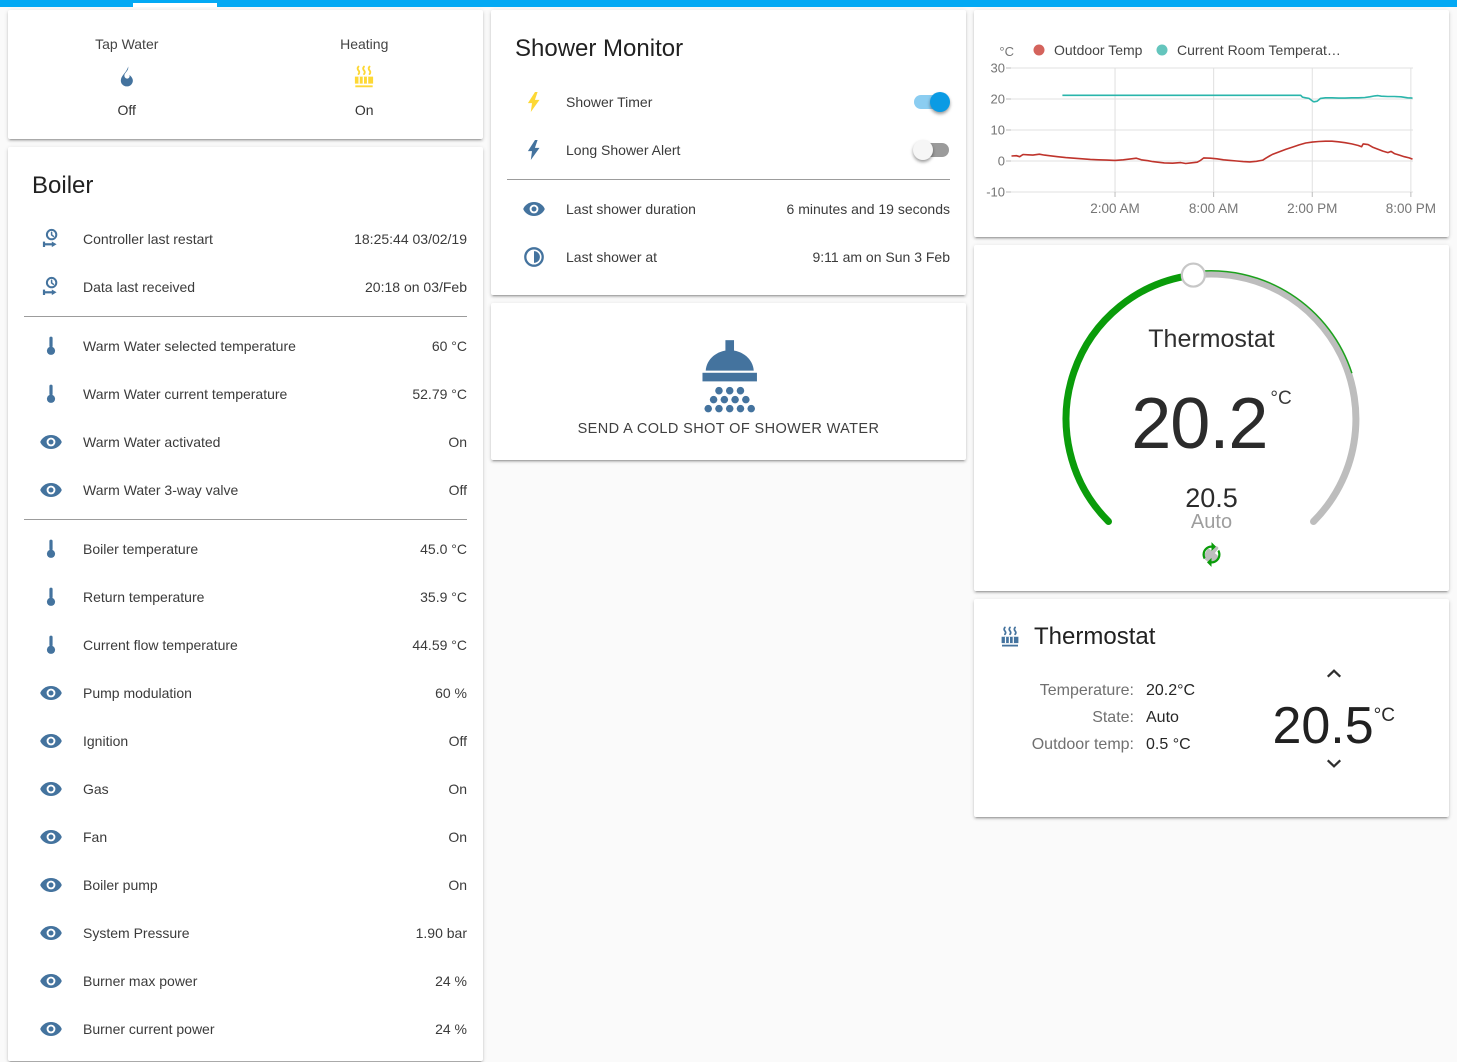  I want to click on toggle-long-shower-alert, so click(931, 150).